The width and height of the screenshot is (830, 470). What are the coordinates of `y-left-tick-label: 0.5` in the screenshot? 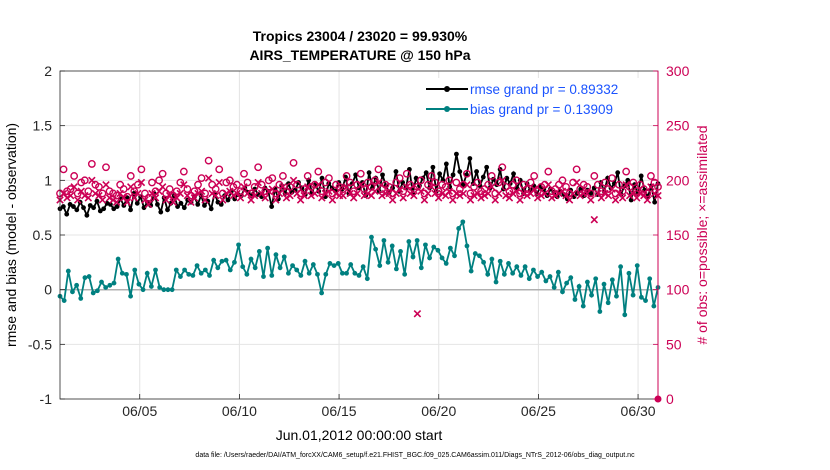 It's located at (43, 235).